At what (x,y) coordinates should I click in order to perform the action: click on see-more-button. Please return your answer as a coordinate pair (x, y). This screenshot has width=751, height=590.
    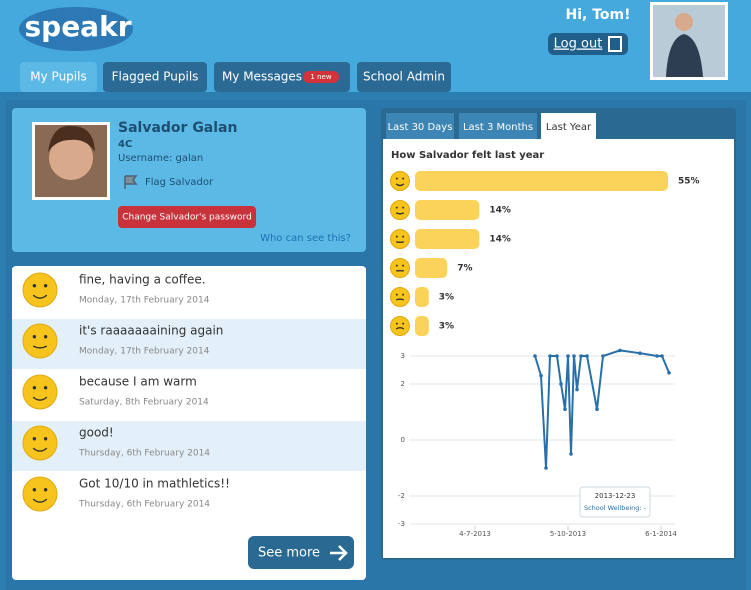
    Looking at the image, I should click on (301, 552).